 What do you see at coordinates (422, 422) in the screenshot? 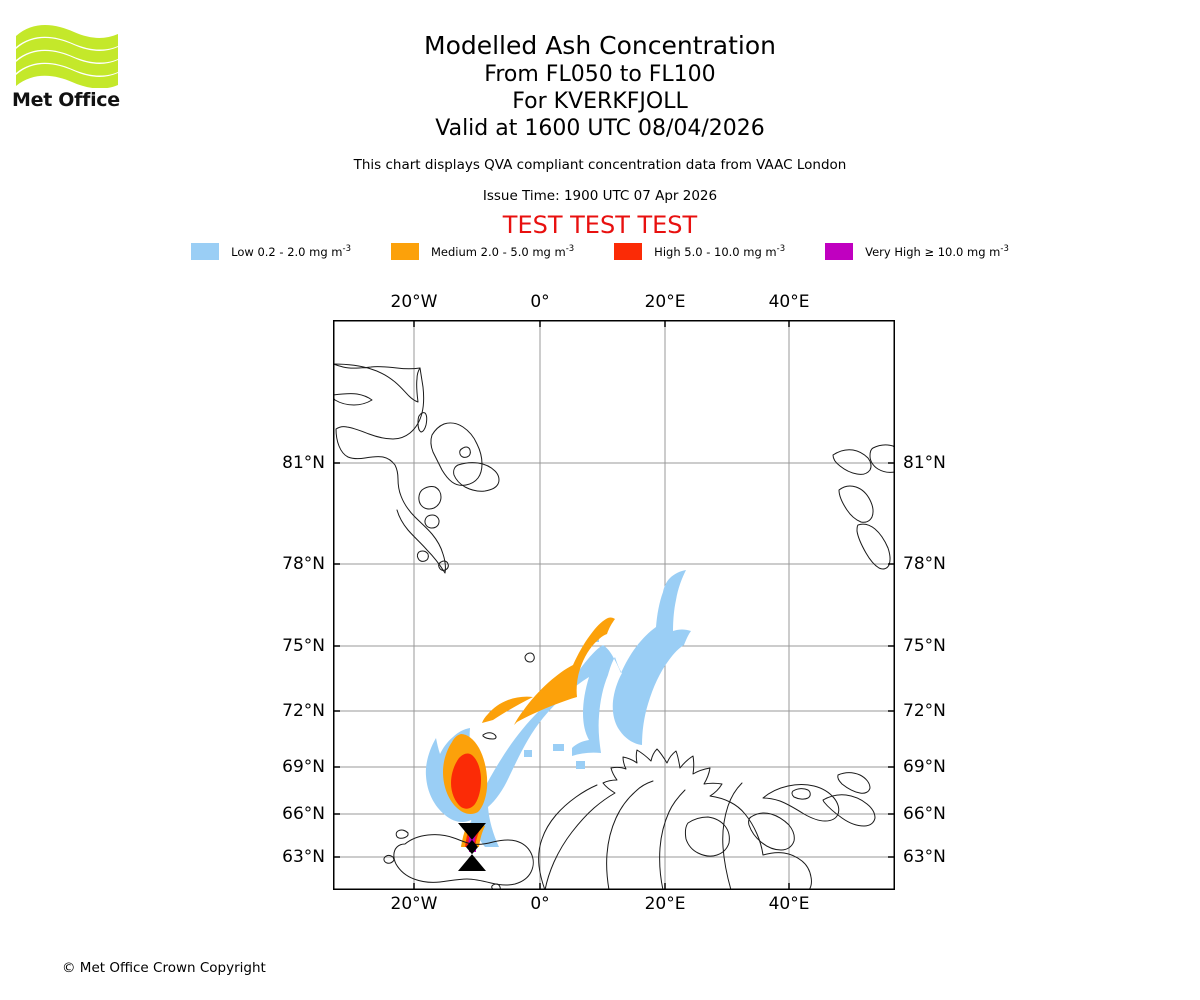
I see `svalbard-prins-karls` at bounding box center [422, 422].